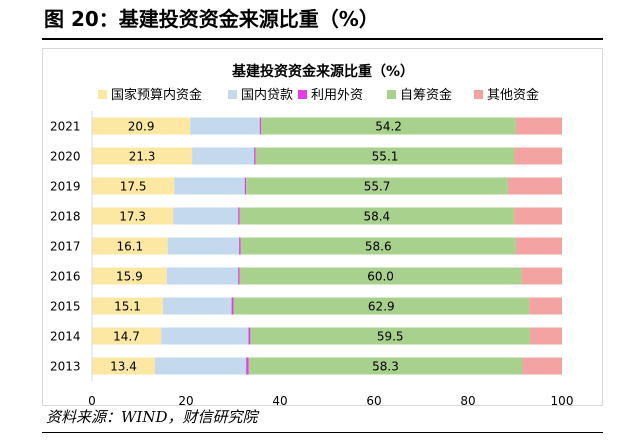 This screenshot has width=617, height=443. I want to click on x-tick-label: 60, so click(373, 400).